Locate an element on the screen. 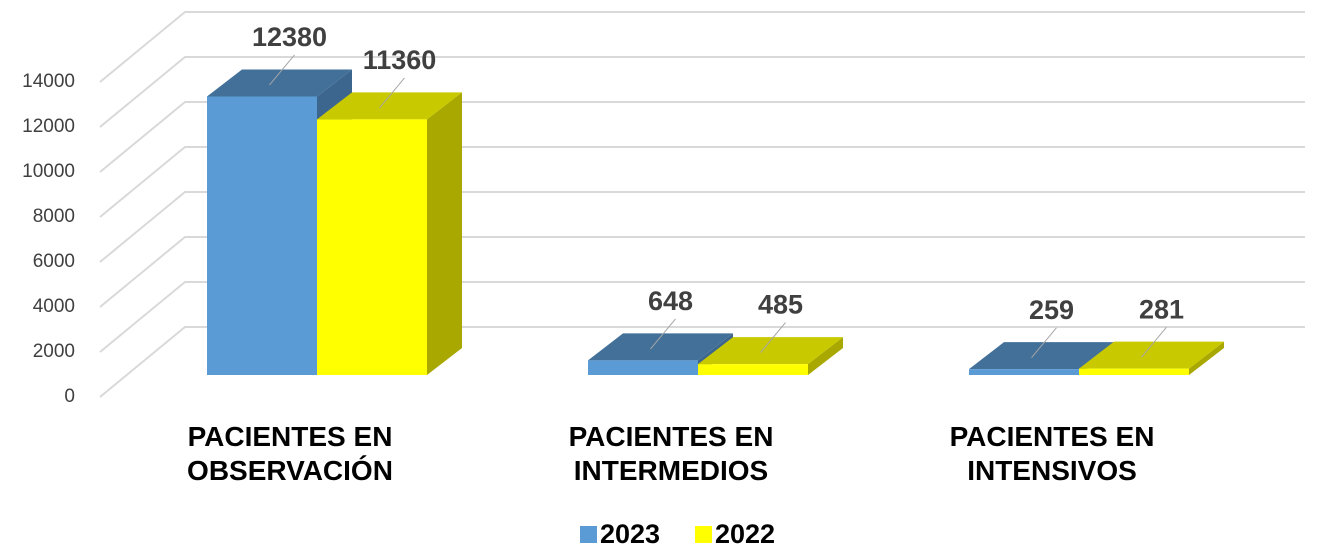 This screenshot has width=1317, height=549. y-tick-label: 14000 is located at coordinates (48, 81).